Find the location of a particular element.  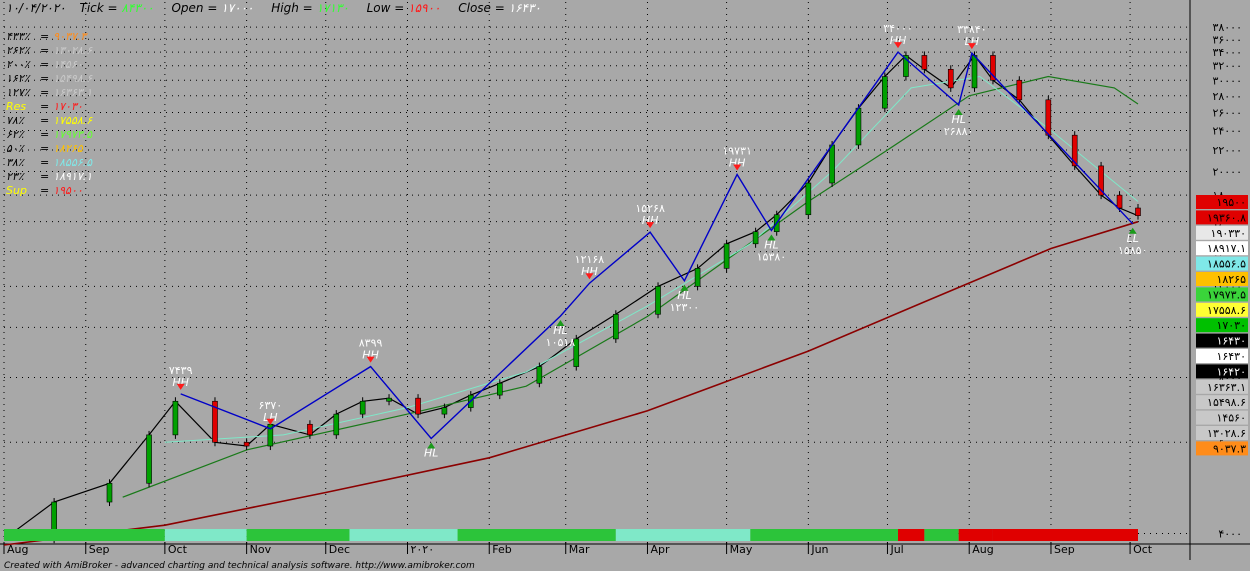

header-low-value: ۱۵۹۰۰ is located at coordinates (424, 8).